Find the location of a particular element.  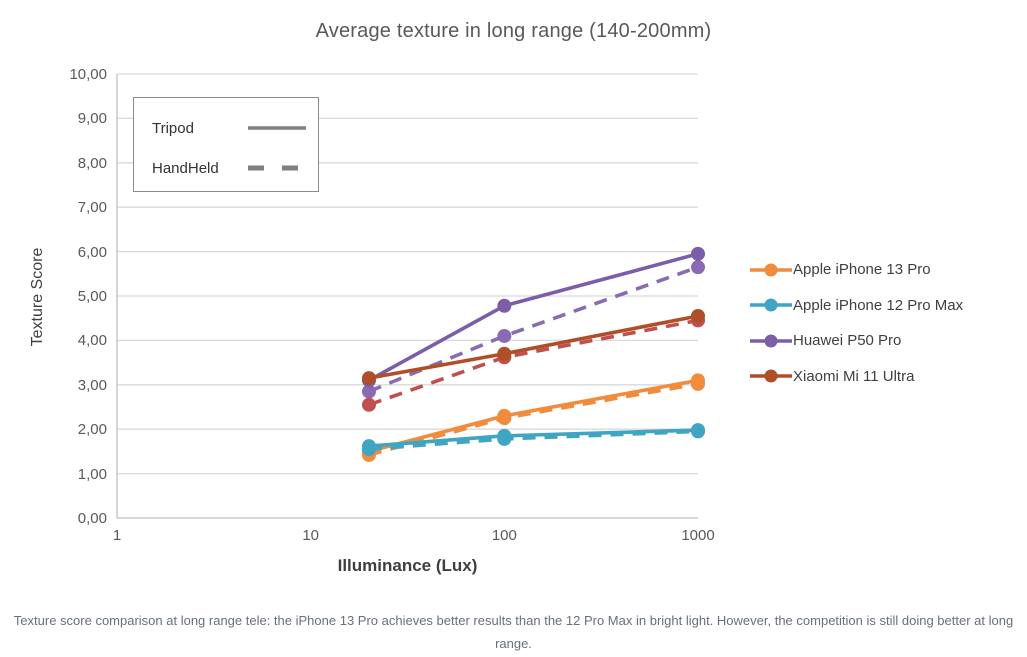

legend-label: Huawei P50 Pro is located at coordinates (847, 340).